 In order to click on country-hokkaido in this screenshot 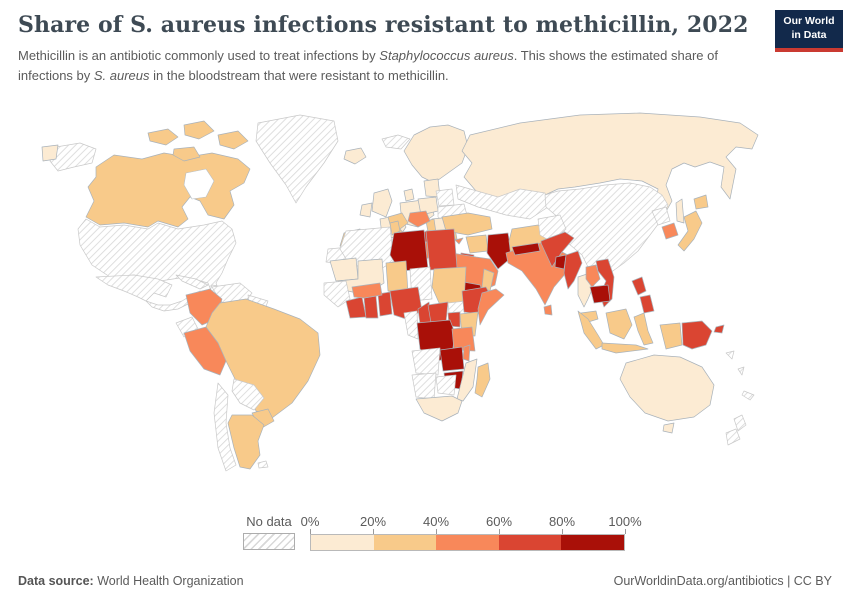, I will do `click(701, 202)`.